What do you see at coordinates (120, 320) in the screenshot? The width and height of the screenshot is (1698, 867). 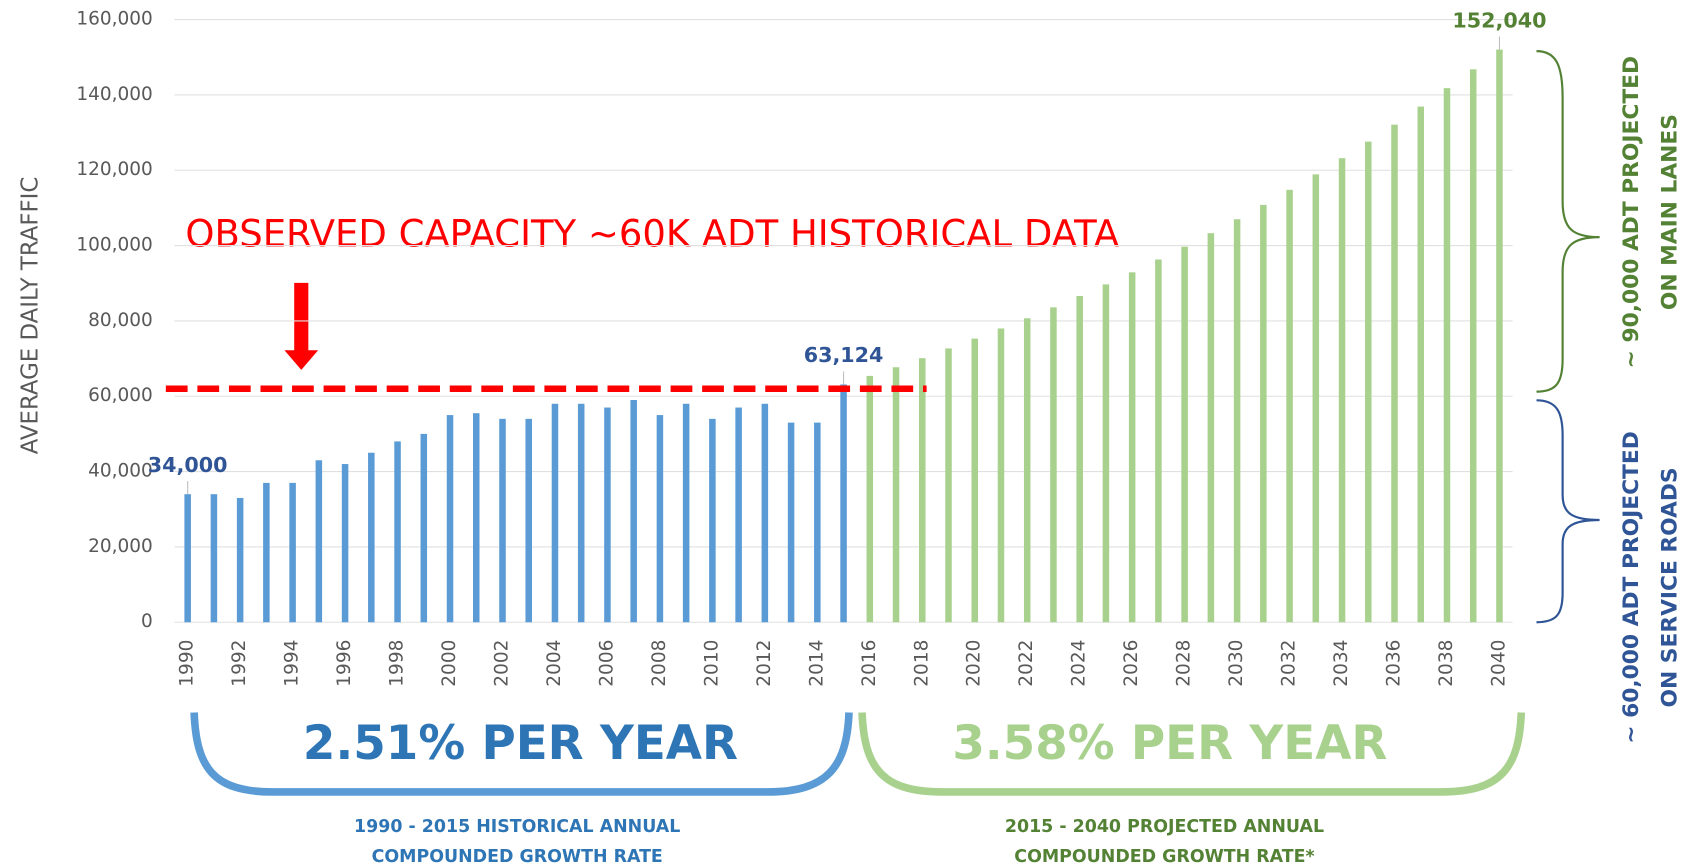 I see `y-tick-label: 80,000` at bounding box center [120, 320].